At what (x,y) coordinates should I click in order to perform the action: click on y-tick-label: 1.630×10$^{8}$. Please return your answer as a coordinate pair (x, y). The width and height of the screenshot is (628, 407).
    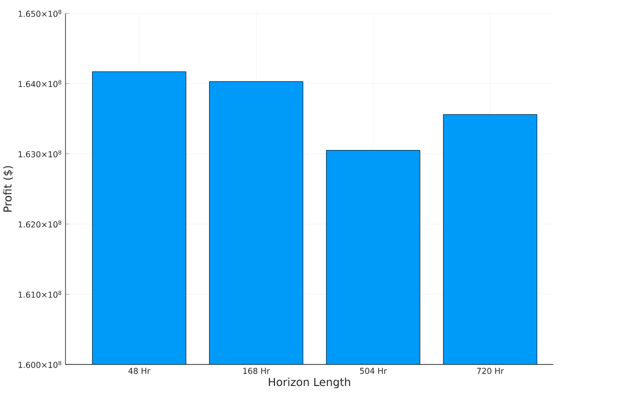
    Looking at the image, I should click on (40, 154).